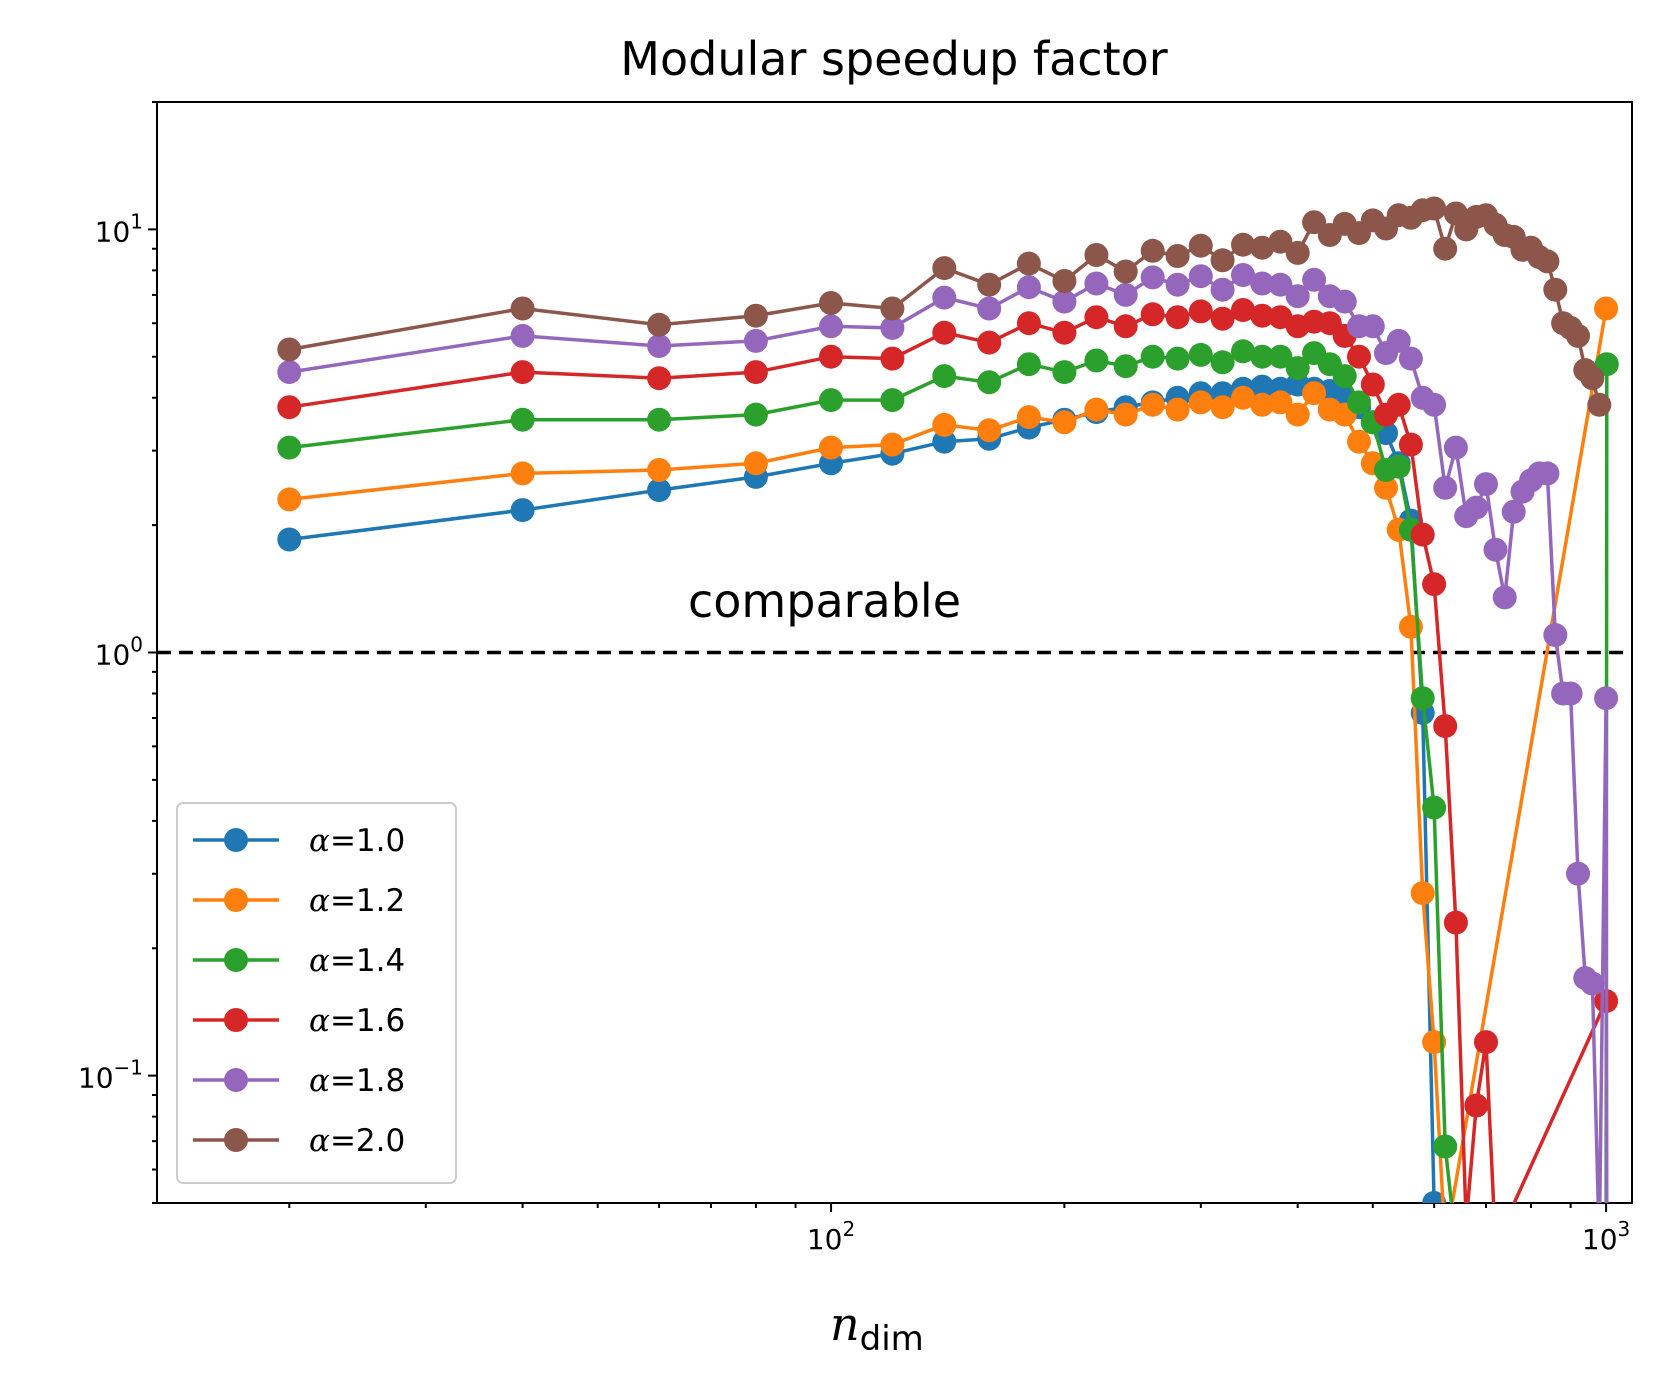 Image resolution: width=1659 pixels, height=1375 pixels. Describe the element at coordinates (893, 59) in the screenshot. I see `chart-title: Modular speedup factor` at that location.